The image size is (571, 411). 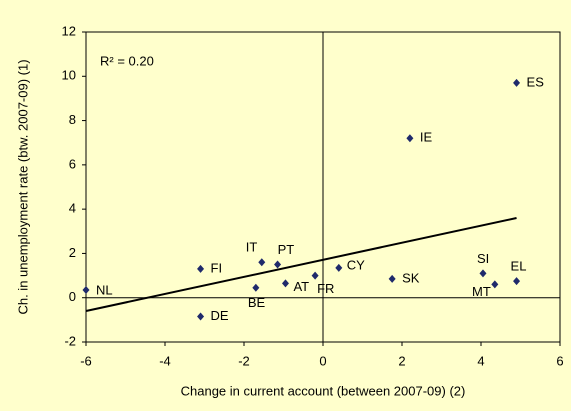 What do you see at coordinates (72, 163) in the screenshot?
I see `y-tick-label: 6` at bounding box center [72, 163].